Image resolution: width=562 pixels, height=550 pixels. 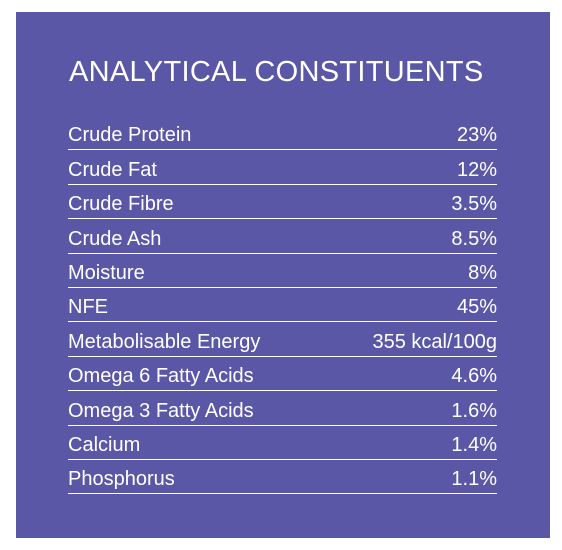 I want to click on table-row: Metabolisable Energy 355 kcal/100g, so click(x=282, y=339).